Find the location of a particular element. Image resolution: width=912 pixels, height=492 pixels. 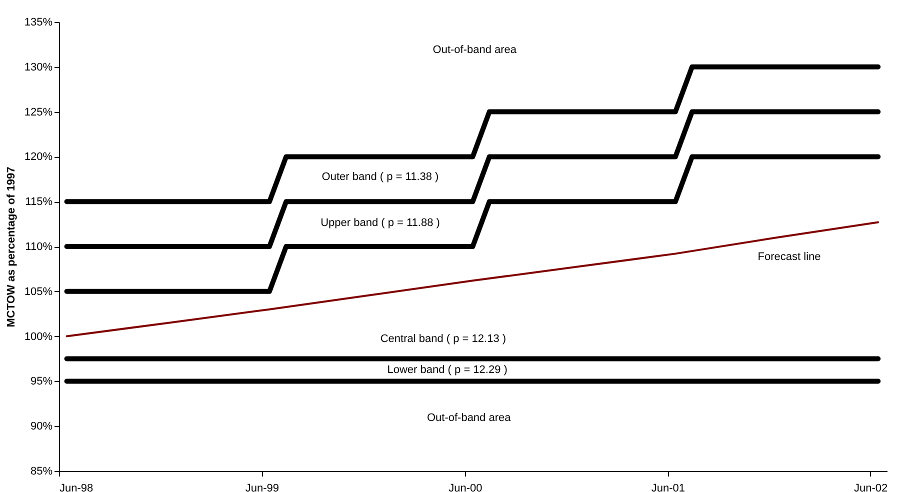

annotation: Lower band ( p = 12.29 ) is located at coordinates (447, 370).